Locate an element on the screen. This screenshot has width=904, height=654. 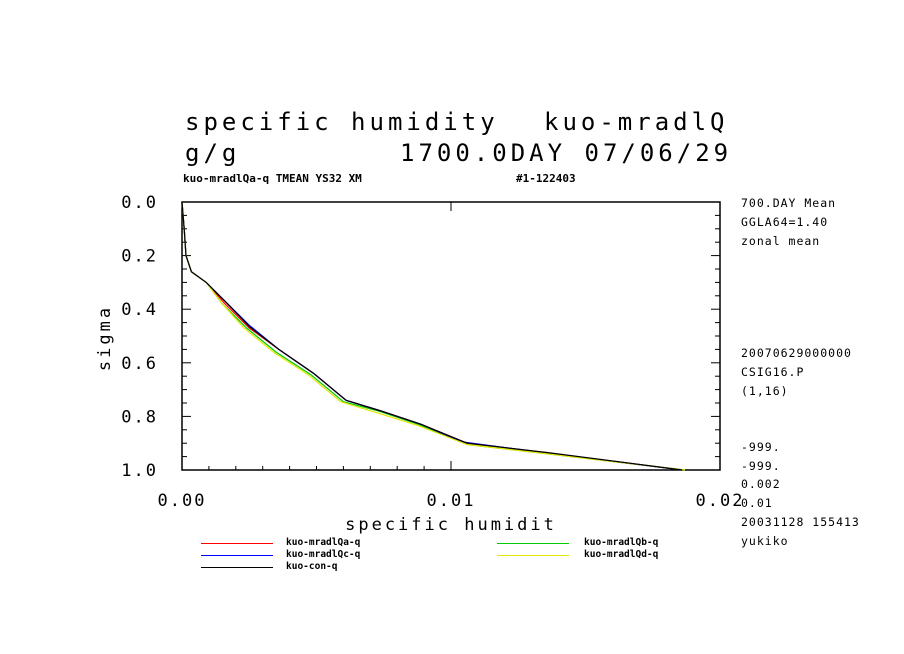
side-info-interval: 0.002 is located at coordinates (761, 484).